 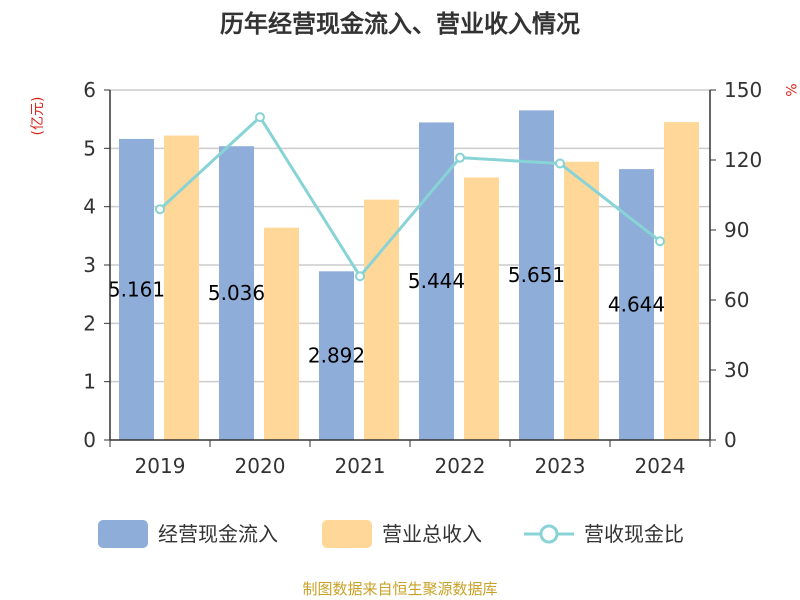 What do you see at coordinates (560, 466) in the screenshot?
I see `x-tick-label-2023: 2023` at bounding box center [560, 466].